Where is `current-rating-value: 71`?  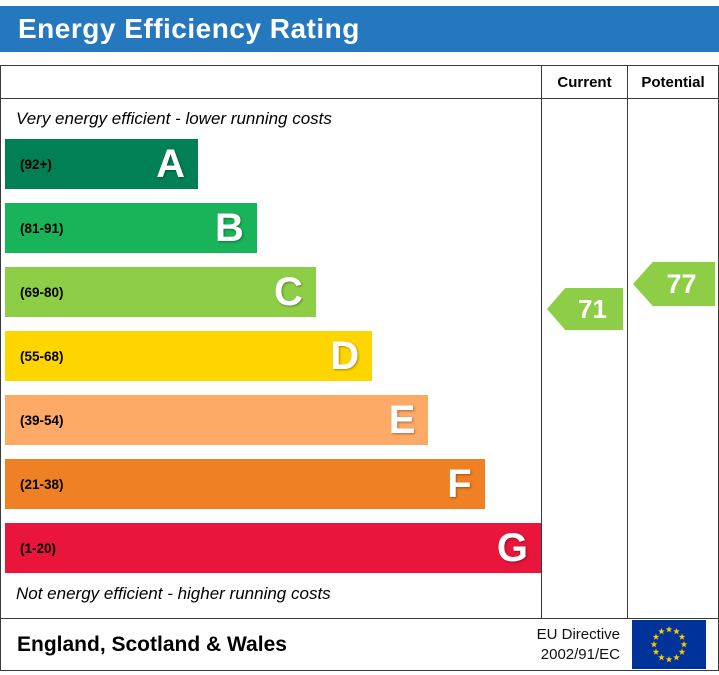
current-rating-value: 71 is located at coordinates (592, 308).